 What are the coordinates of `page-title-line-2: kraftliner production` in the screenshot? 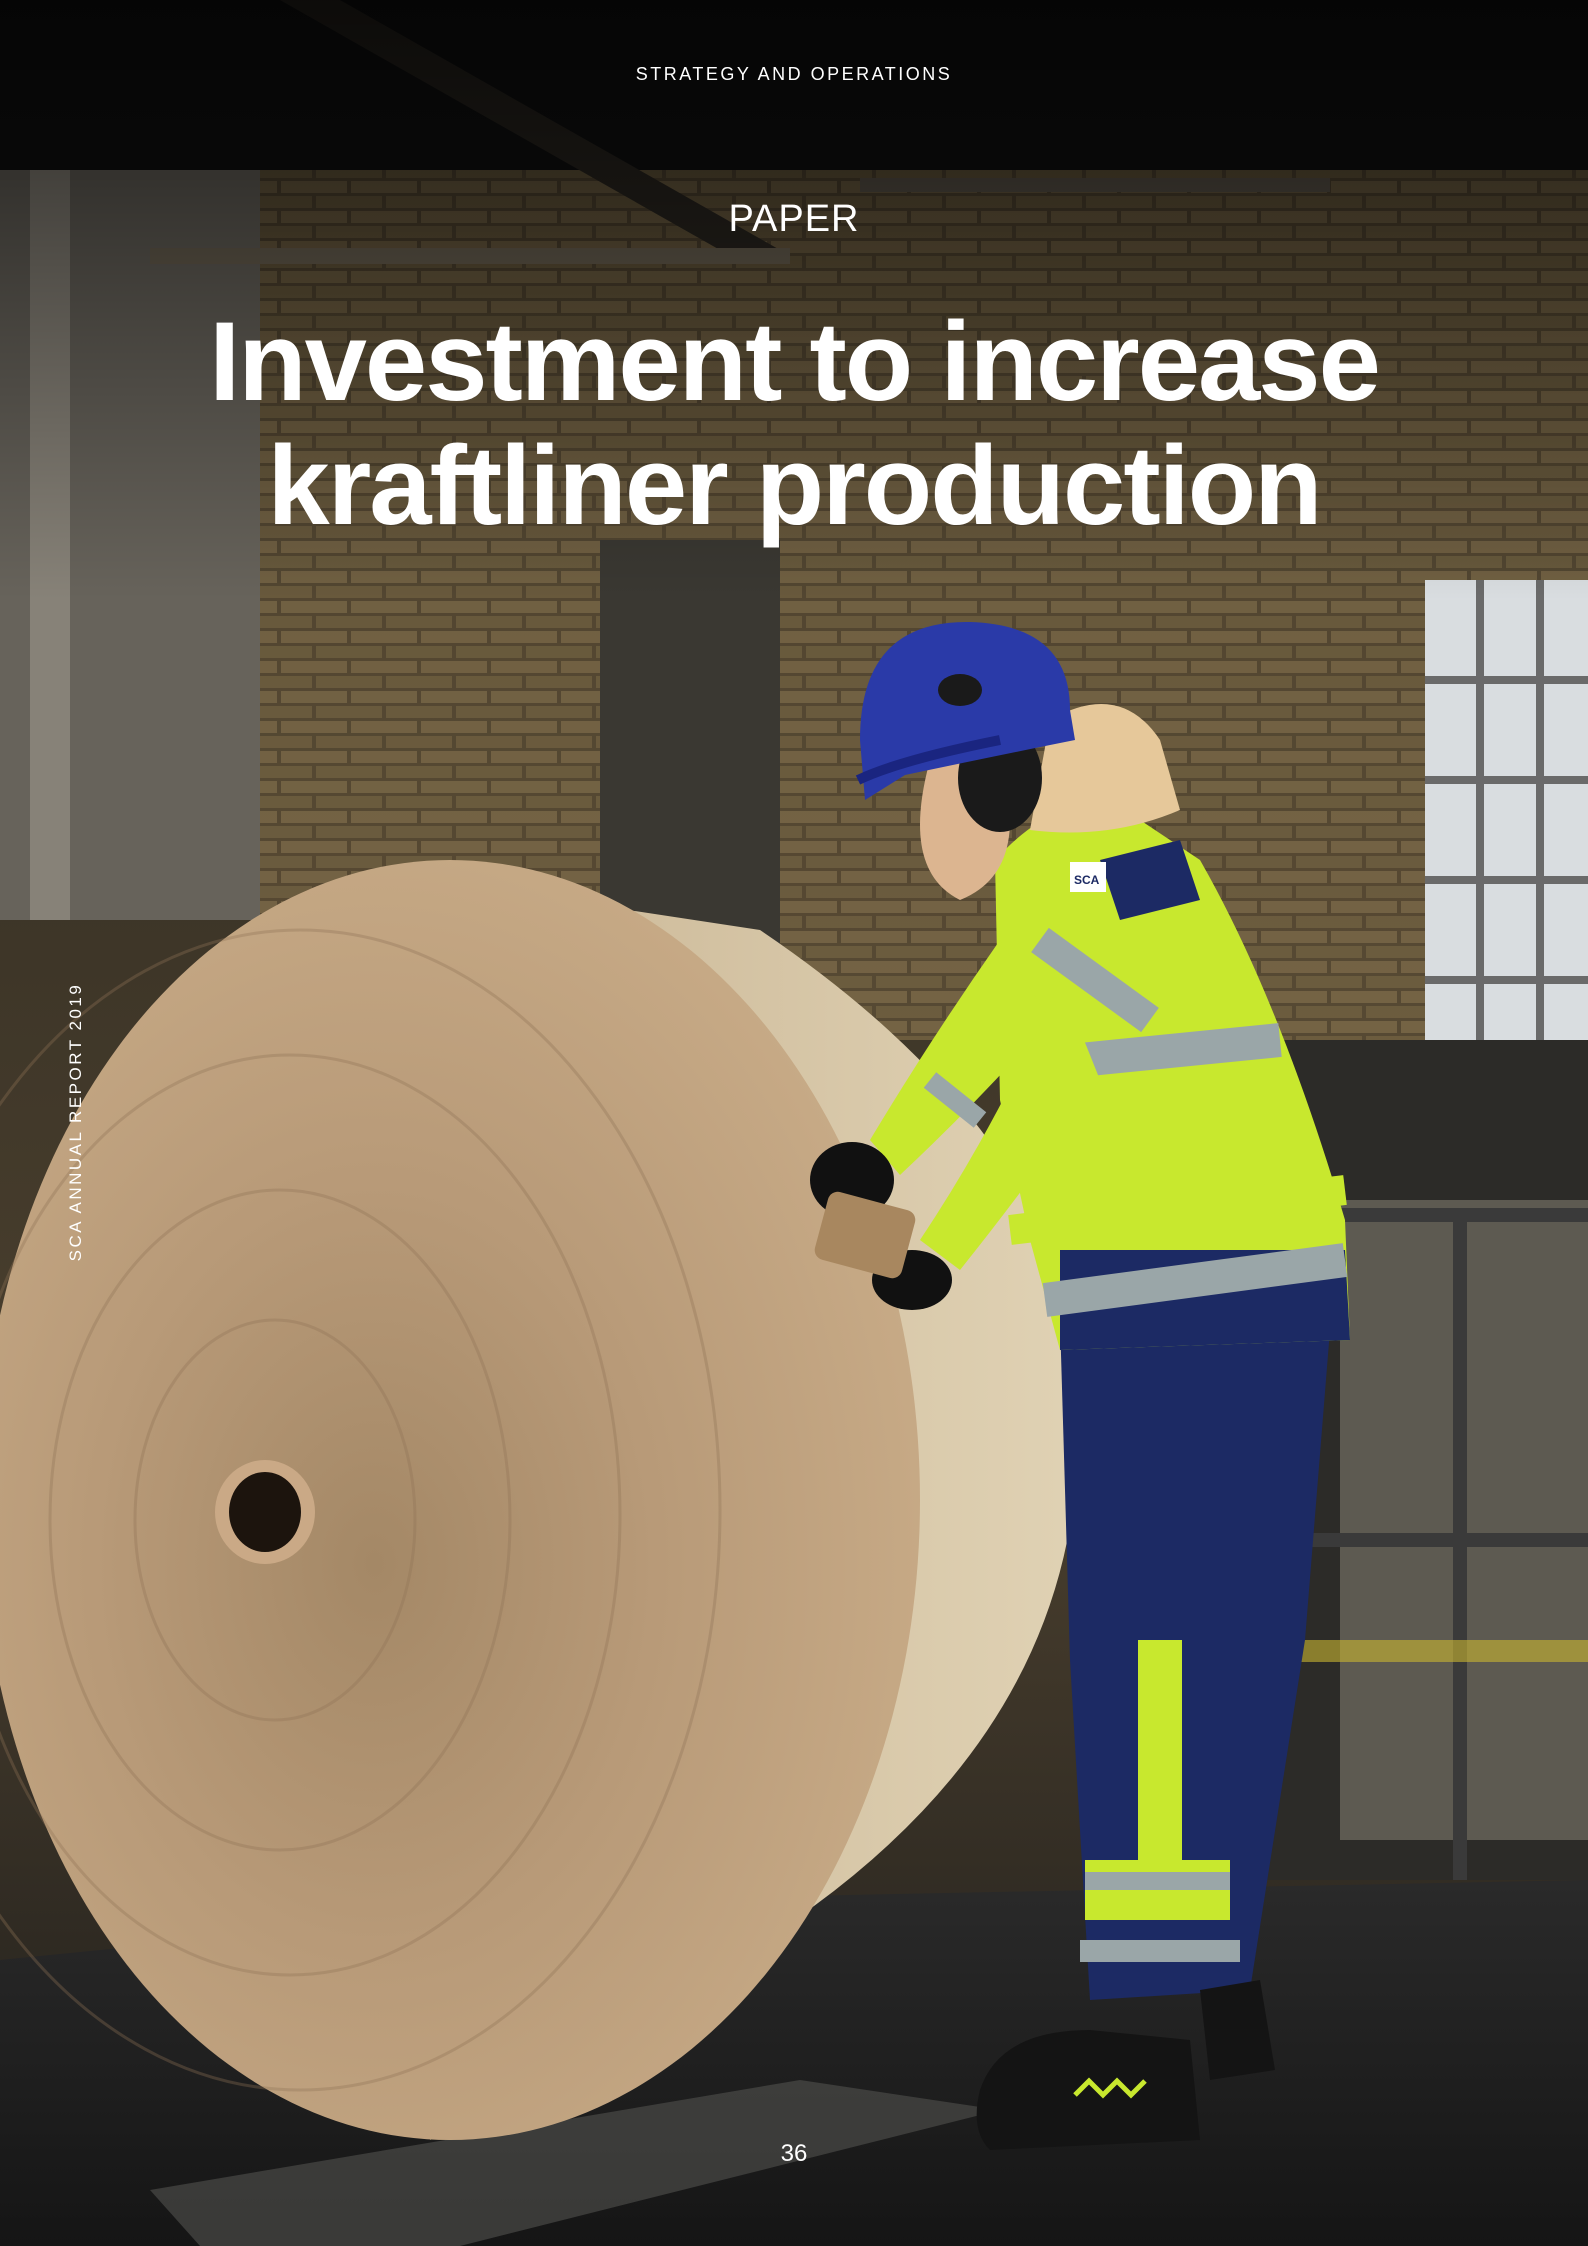 It's located at (794, 485).